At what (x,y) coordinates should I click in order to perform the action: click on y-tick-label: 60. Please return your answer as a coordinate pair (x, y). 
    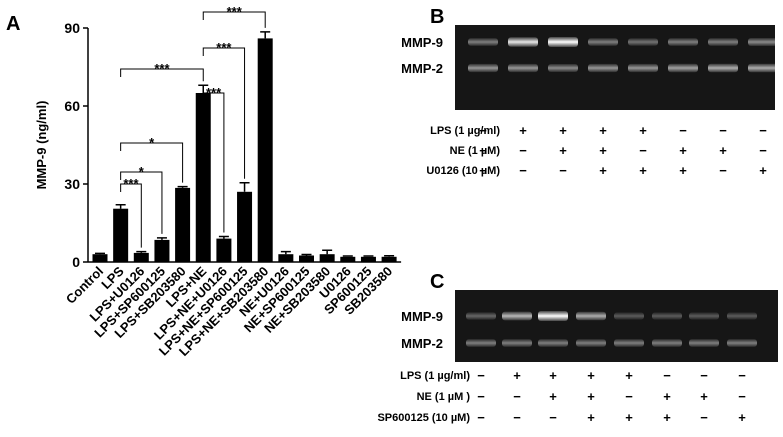
    Looking at the image, I should click on (72, 106).